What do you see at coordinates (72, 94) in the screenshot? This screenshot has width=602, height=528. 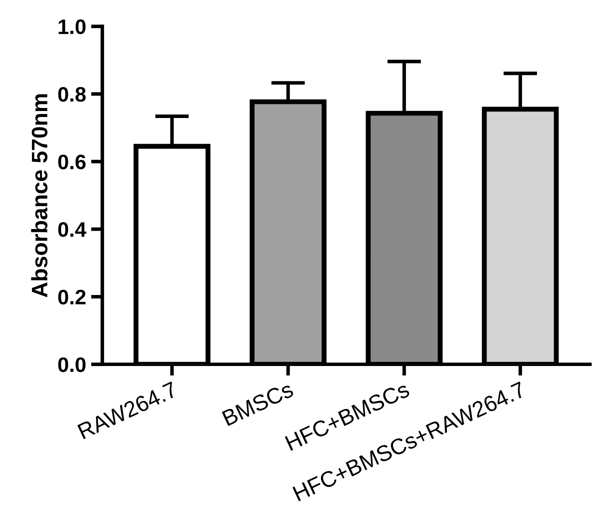 I see `y-tick-label: 0.8` at bounding box center [72, 94].